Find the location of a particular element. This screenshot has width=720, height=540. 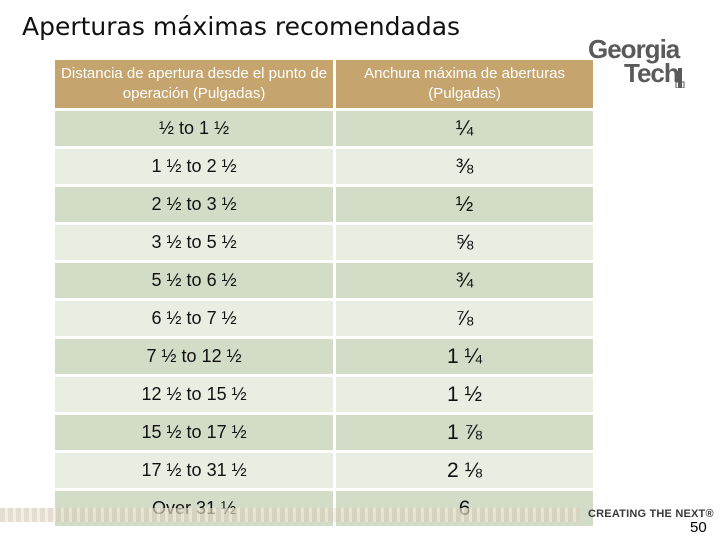

georgia-tech-logo: Georgia Tech is located at coordinates (638, 62).